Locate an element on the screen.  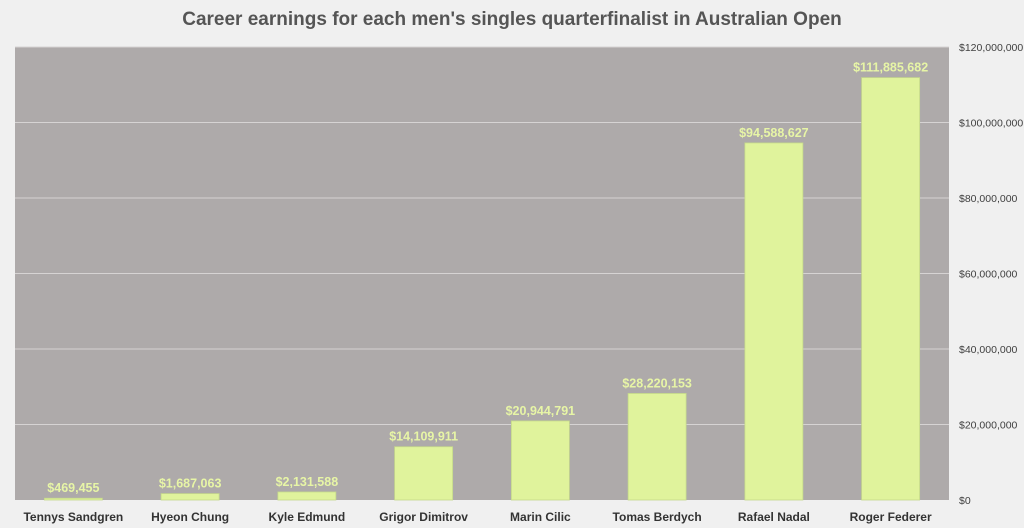
data-label: $14,109,911 is located at coordinates (423, 437).